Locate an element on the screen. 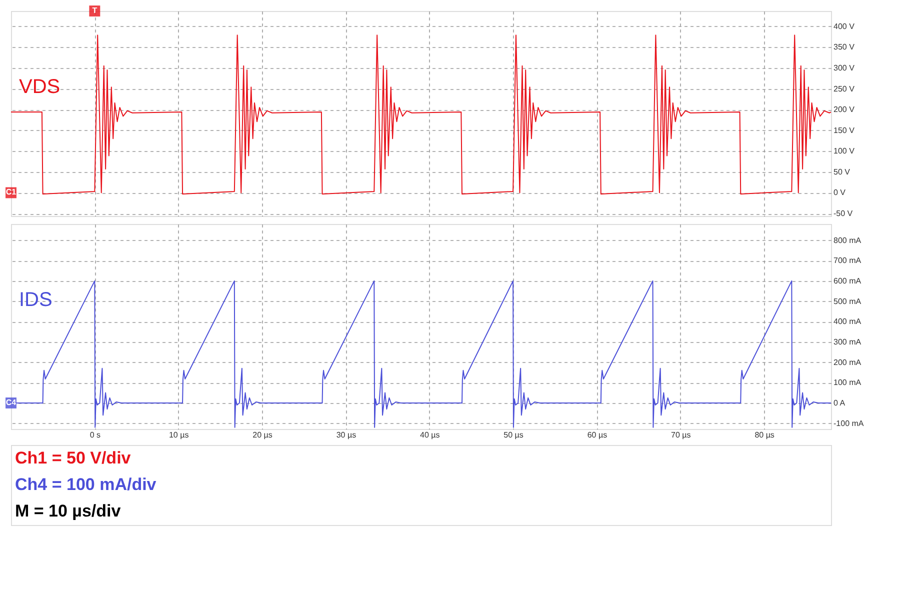  x-tick-label: 10 µs is located at coordinates (178, 435).